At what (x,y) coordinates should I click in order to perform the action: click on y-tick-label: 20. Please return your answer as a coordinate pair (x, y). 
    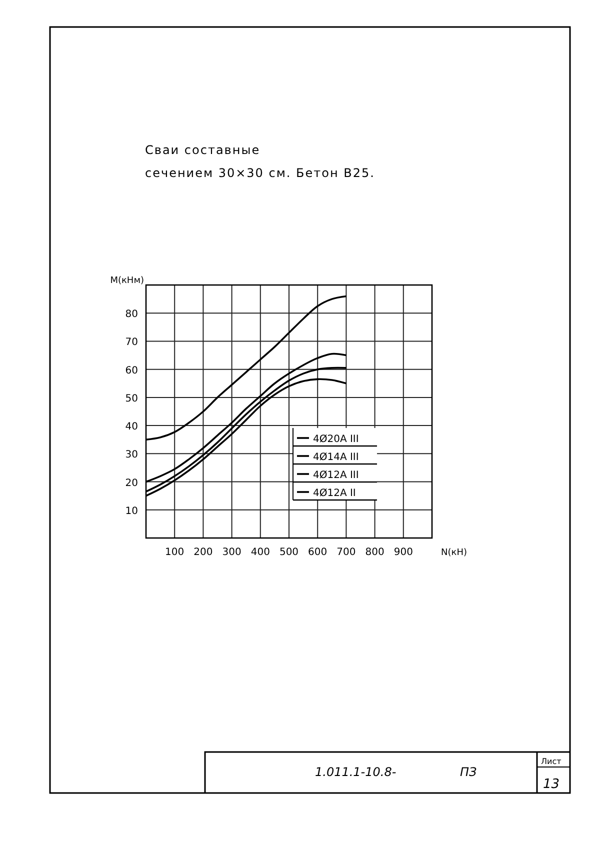
    Looking at the image, I should click on (131, 483).